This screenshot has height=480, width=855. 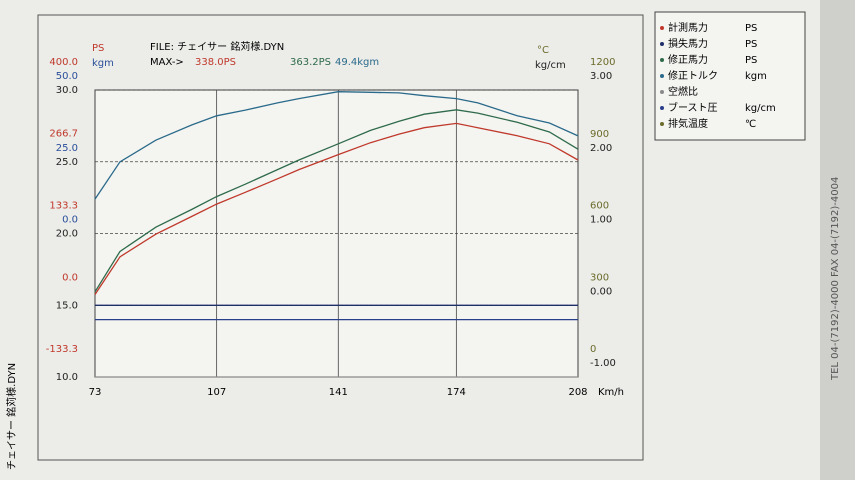 What do you see at coordinates (67, 76) in the screenshot?
I see `y-tick-label: 50.0` at bounding box center [67, 76].